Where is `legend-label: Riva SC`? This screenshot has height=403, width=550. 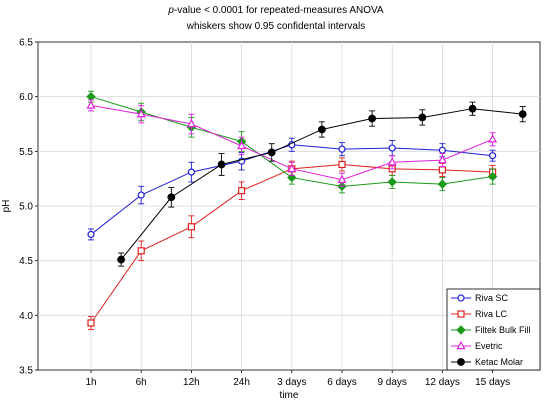 legend-label: Riva SC is located at coordinates (492, 298).